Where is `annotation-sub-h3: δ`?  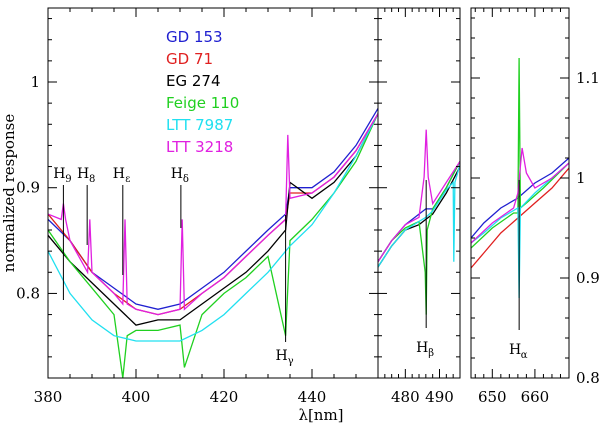
annotation-sub-h3: δ is located at coordinates (186, 179).